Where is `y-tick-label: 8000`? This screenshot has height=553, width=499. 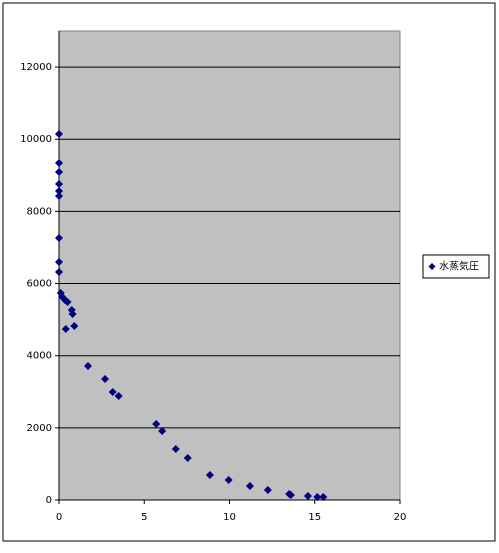 y-tick-label: 8000 is located at coordinates (39, 211).